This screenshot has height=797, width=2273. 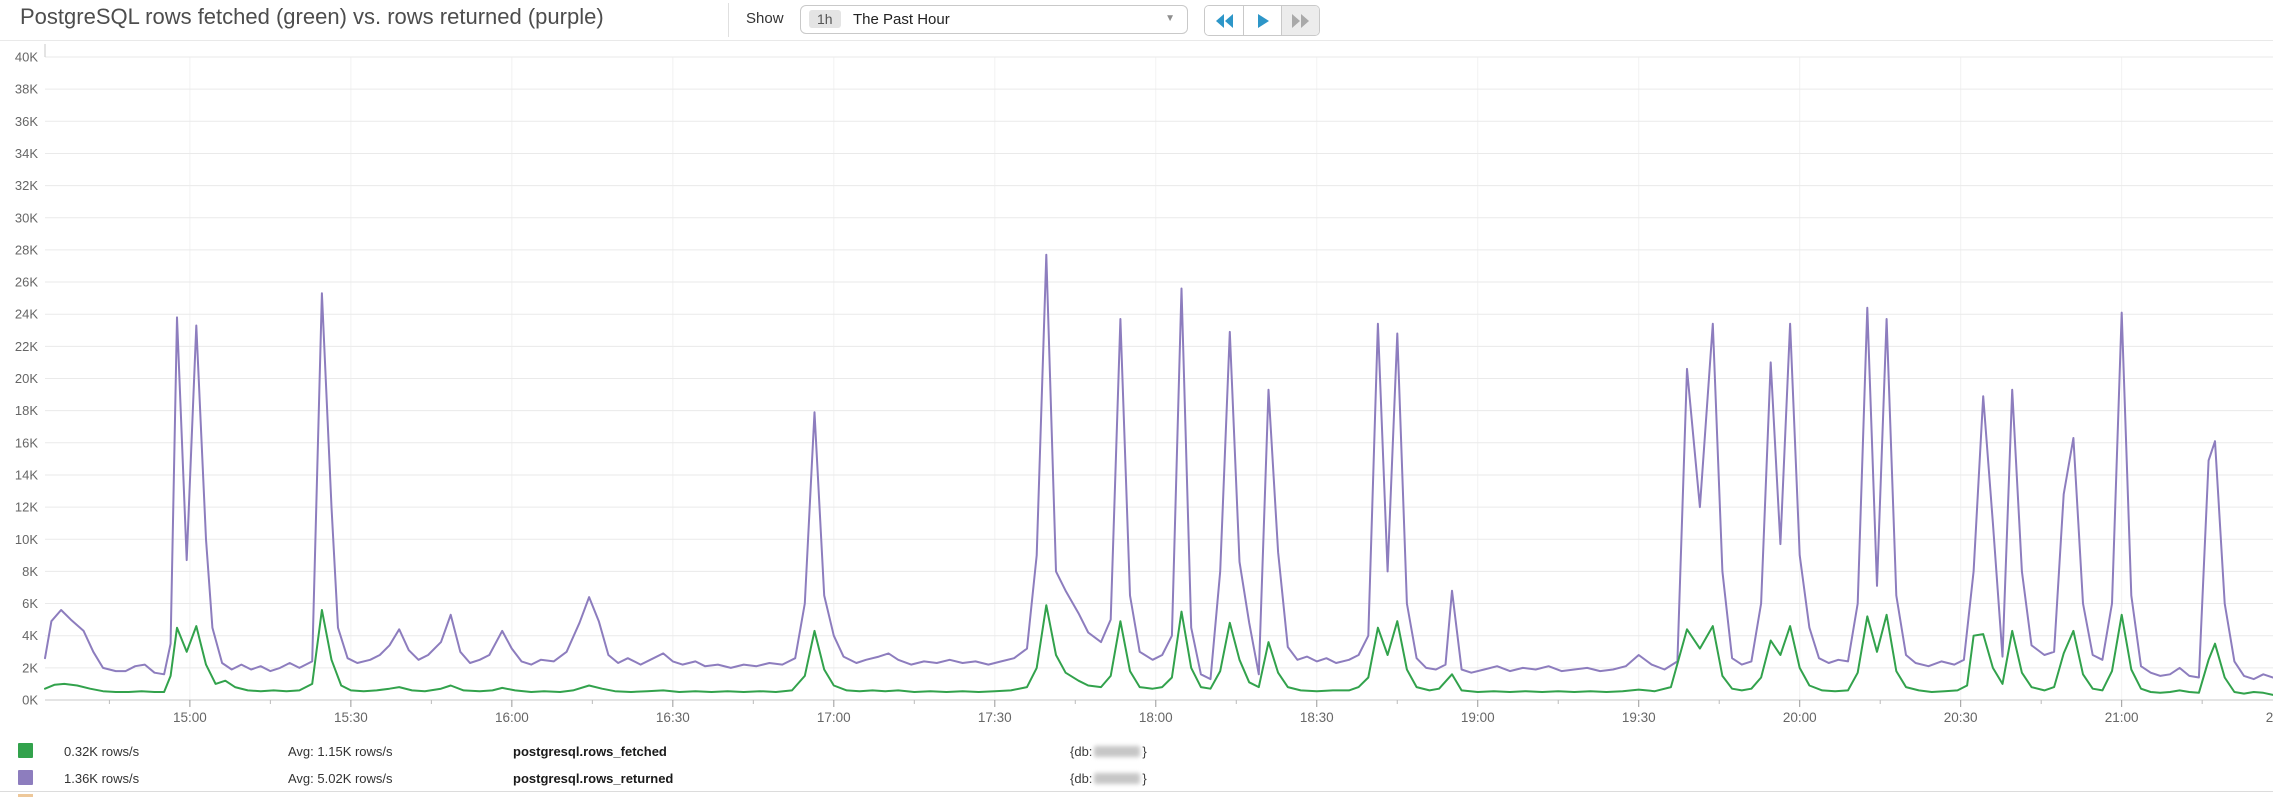 What do you see at coordinates (590, 751) in the screenshot?
I see `legend-metric-name: postgresql.rows_fetched` at bounding box center [590, 751].